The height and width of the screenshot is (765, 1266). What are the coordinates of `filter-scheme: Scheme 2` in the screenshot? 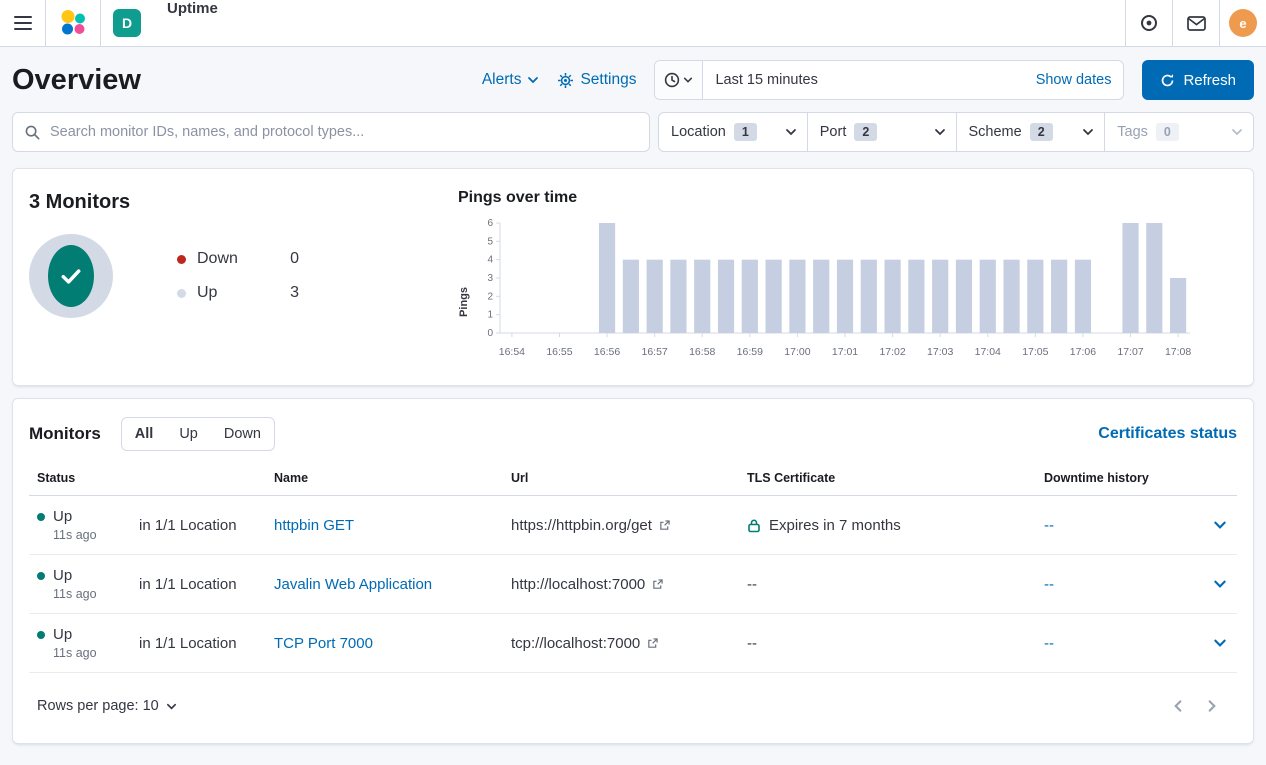 It's located at (1030, 132).